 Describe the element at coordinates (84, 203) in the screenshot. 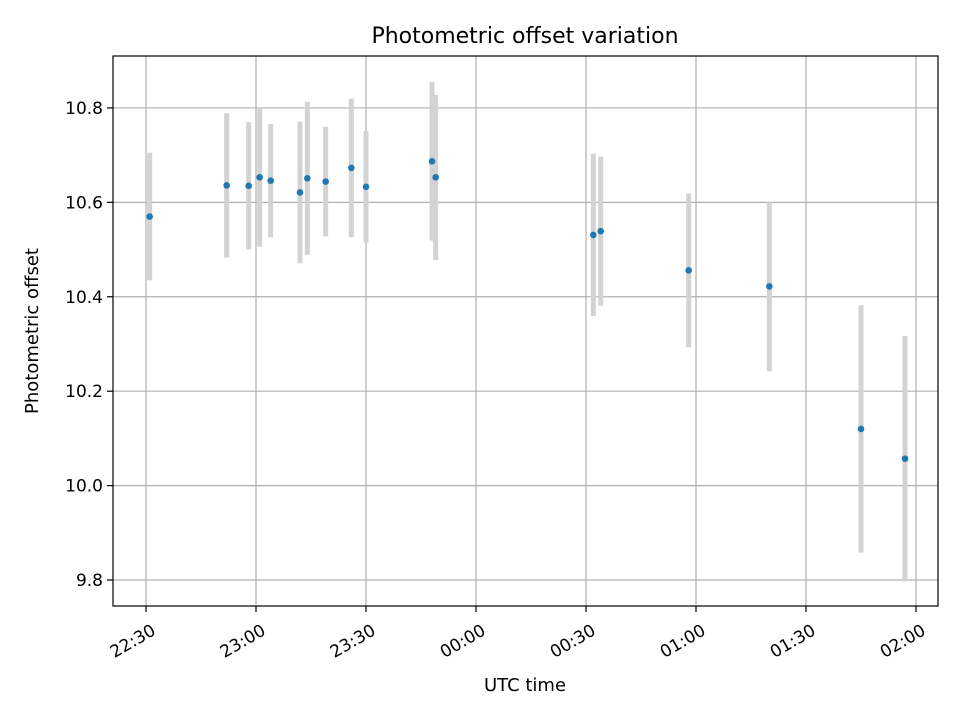

I see `y-tick-label: 10.6` at that location.